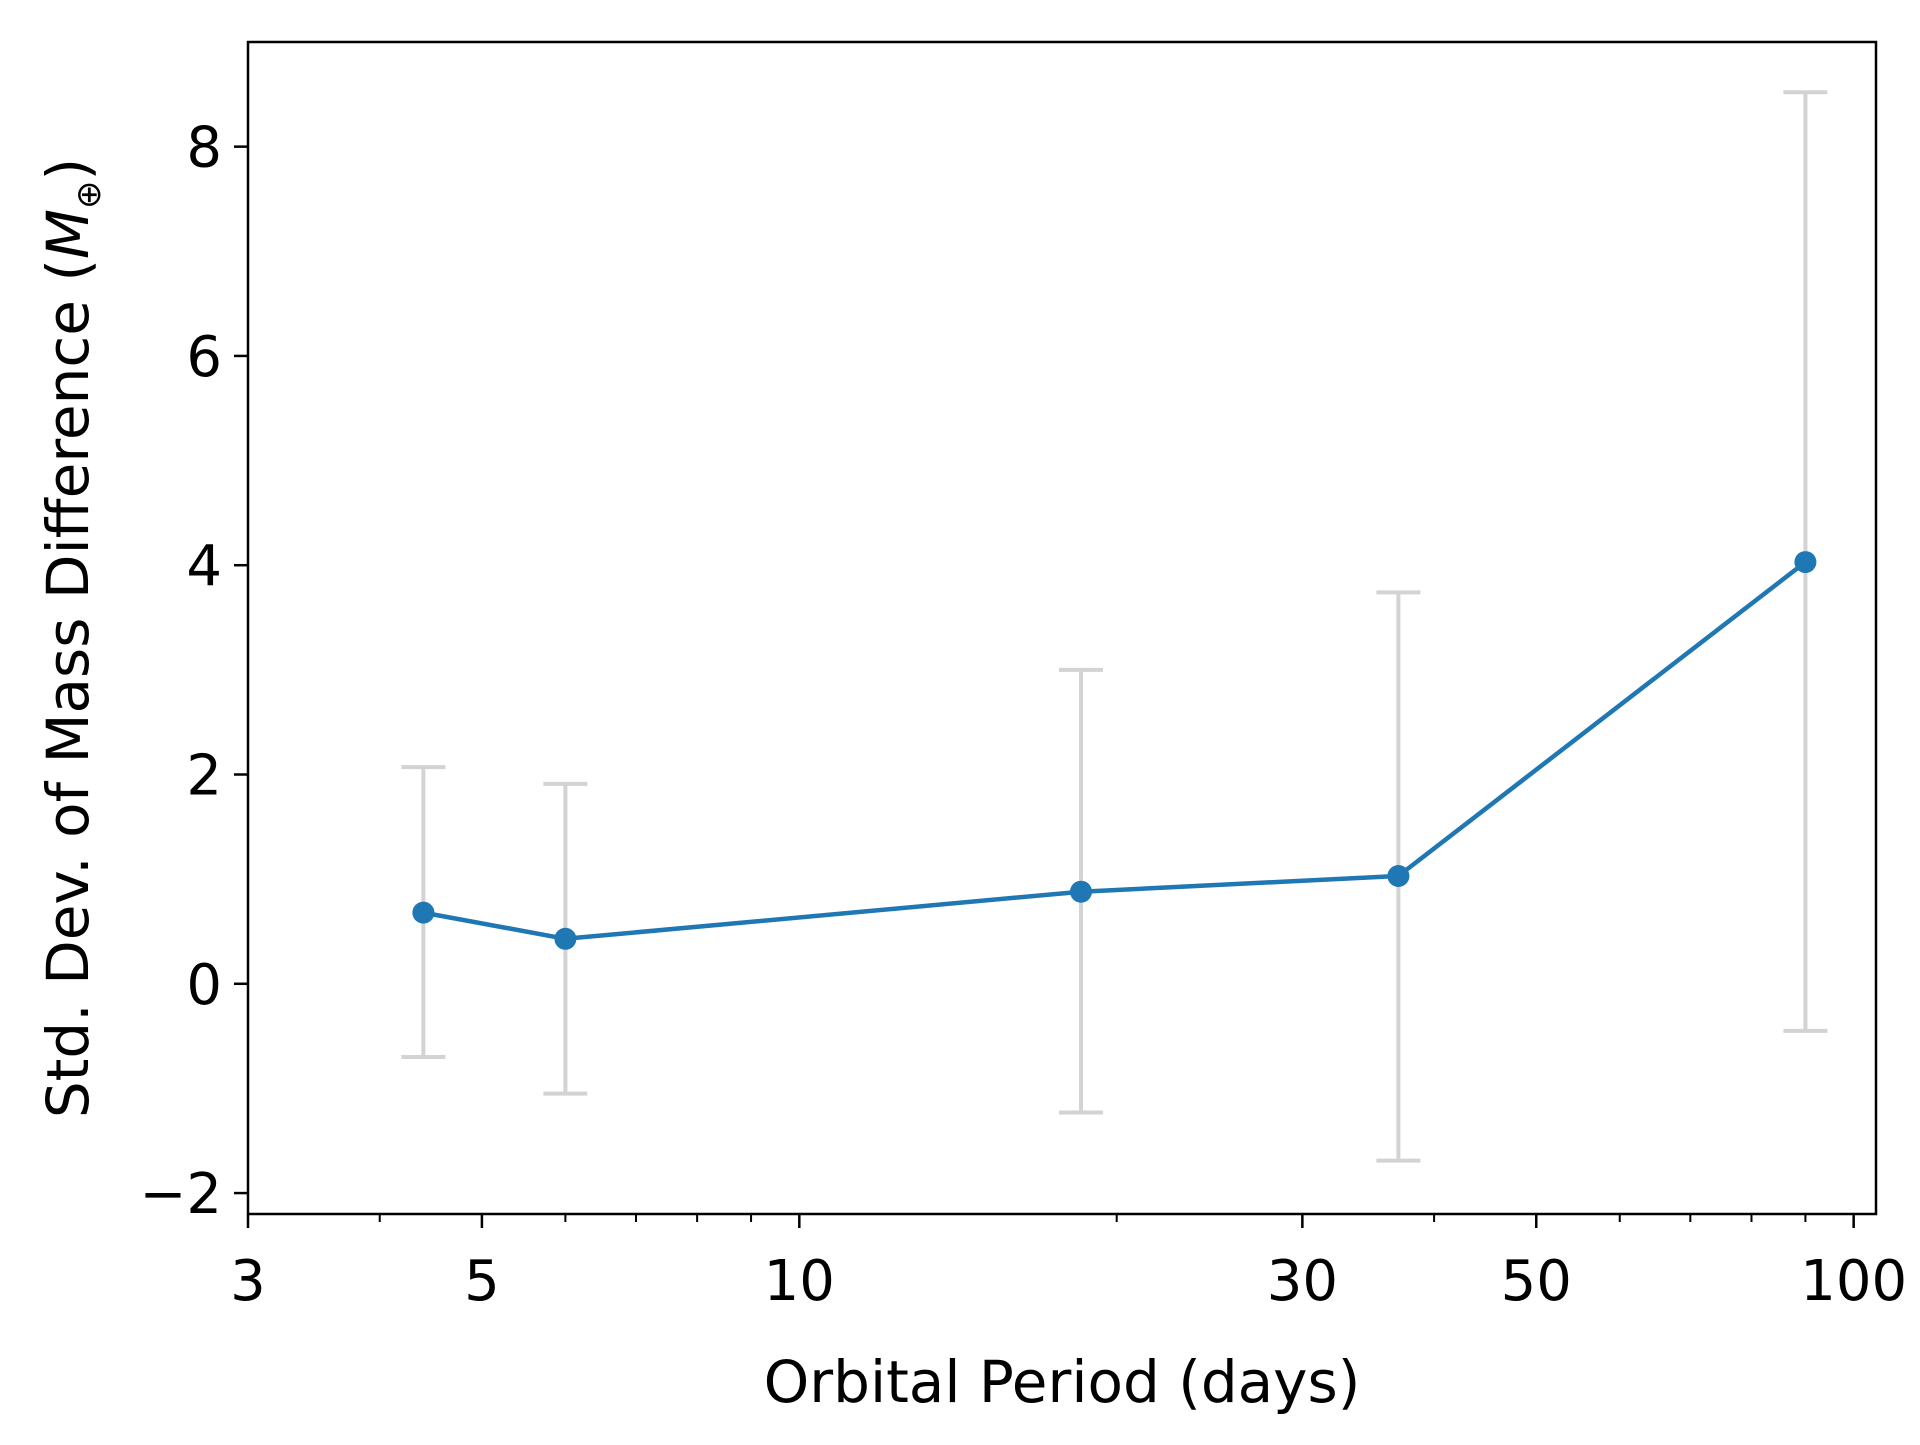 This screenshot has width=1920, height=1445. What do you see at coordinates (68, 169) in the screenshot?
I see `y-axis-label-close: )` at bounding box center [68, 169].